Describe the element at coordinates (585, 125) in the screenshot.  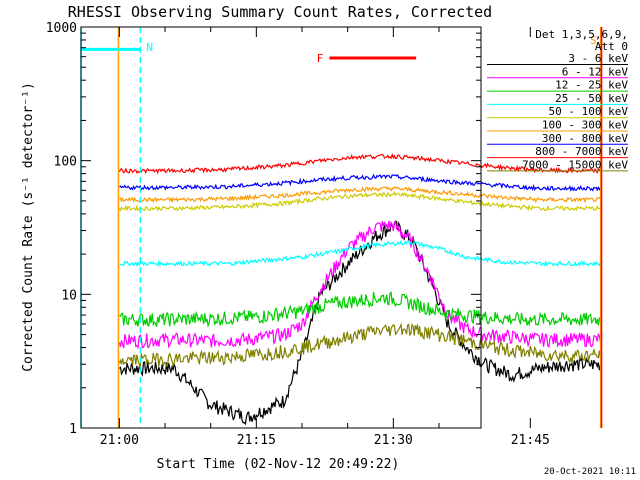
I see `legend-label: 100 - 300 keV` at that location.